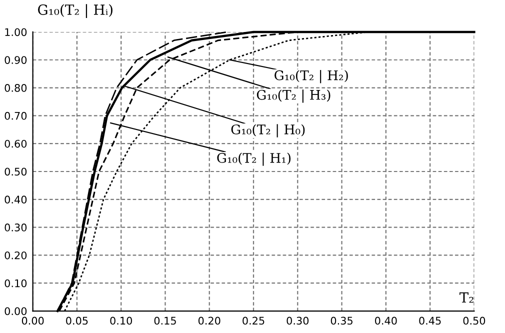 The image size is (505, 333). I want to click on x-tick-label: 0.30, so click(297, 320).